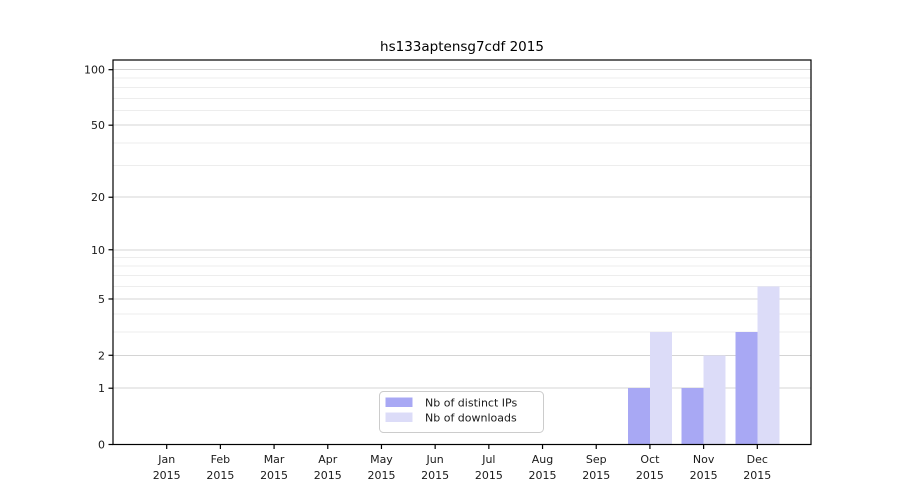 This screenshot has width=900, height=500. I want to click on x-tick-label-month: Apr, so click(328, 459).